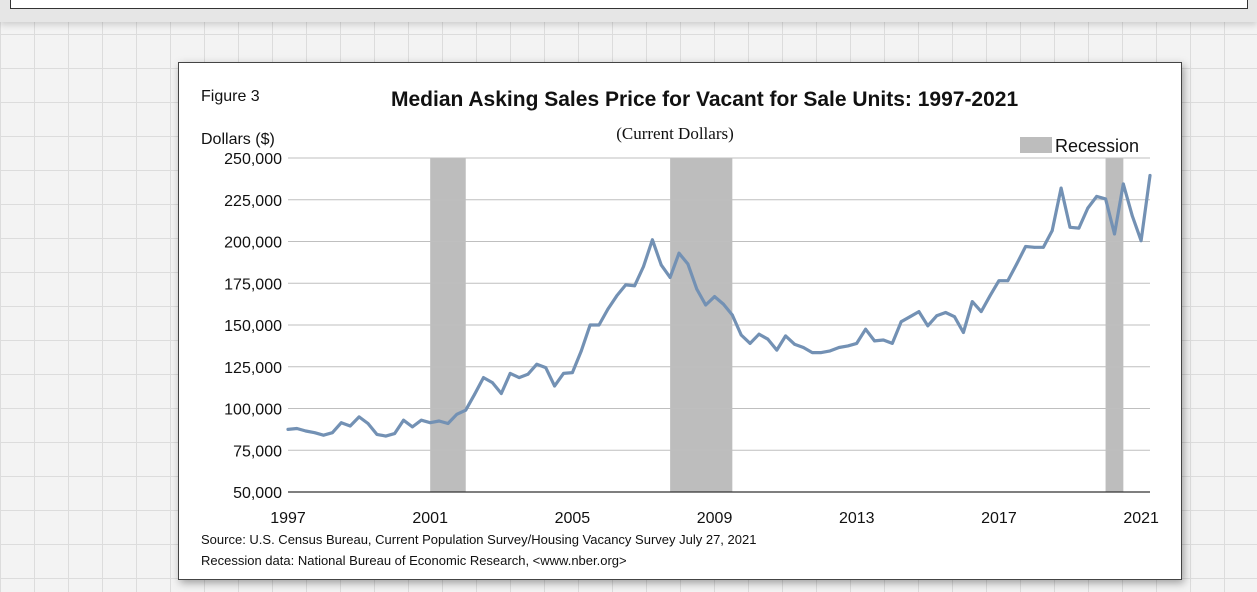 The image size is (1257, 592). What do you see at coordinates (253, 201) in the screenshot?
I see `y-tick-label: 225,000` at bounding box center [253, 201].